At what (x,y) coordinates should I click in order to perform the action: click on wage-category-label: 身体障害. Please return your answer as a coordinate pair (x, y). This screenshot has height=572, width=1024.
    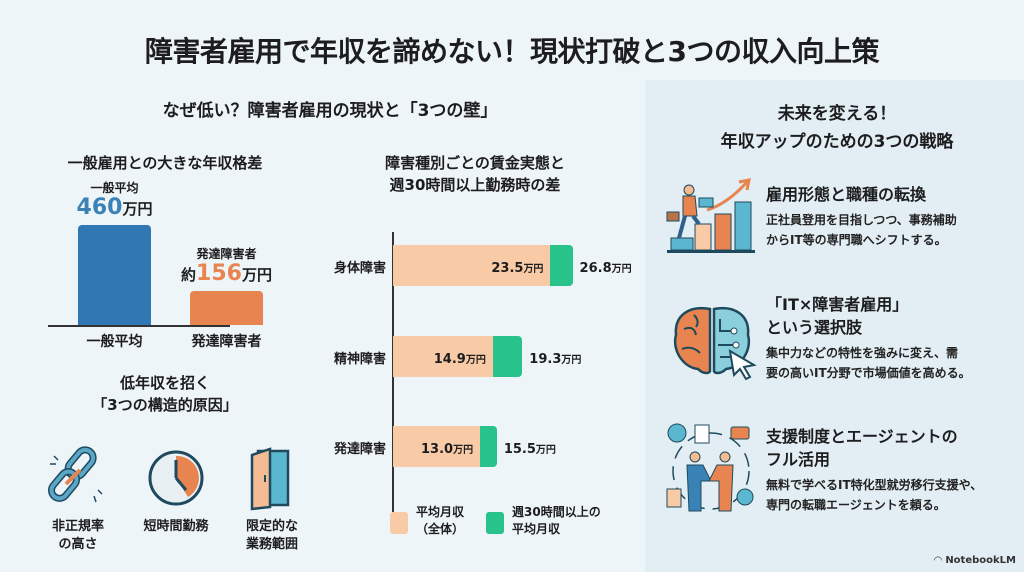
    Looking at the image, I should click on (359, 268).